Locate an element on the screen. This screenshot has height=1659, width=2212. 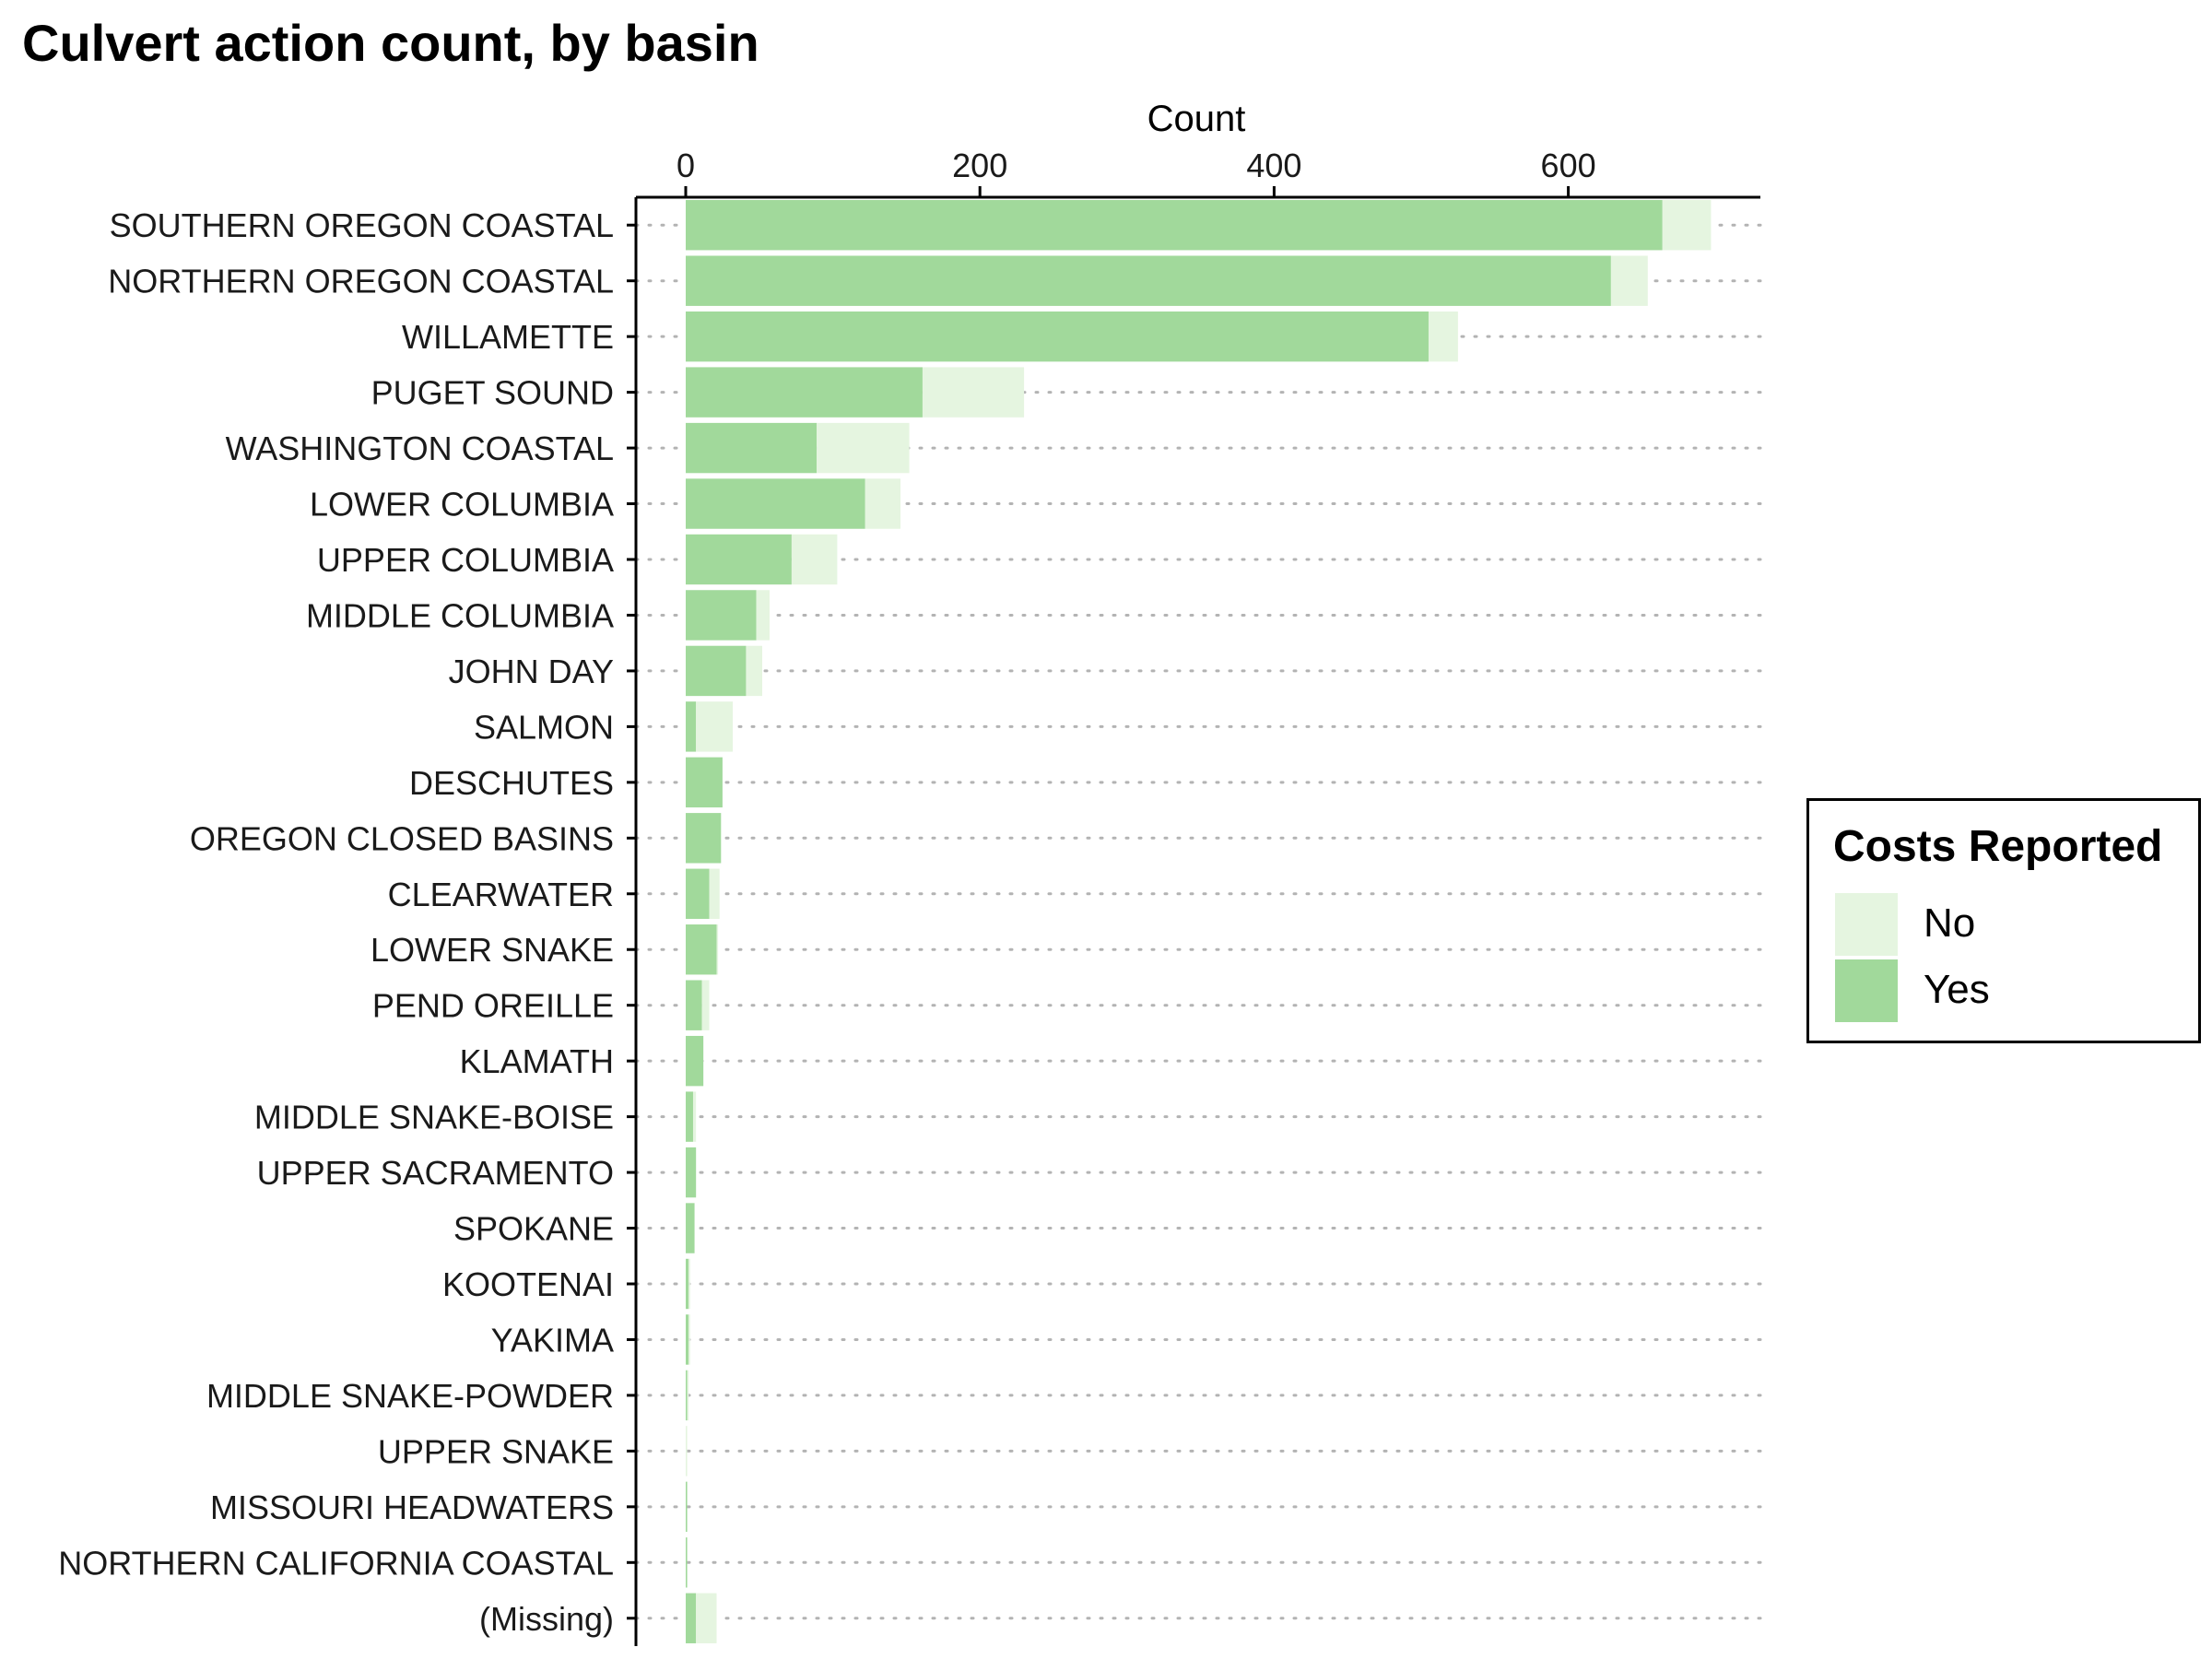
y-tick-label: LOWER SNAKE is located at coordinates (492, 950).